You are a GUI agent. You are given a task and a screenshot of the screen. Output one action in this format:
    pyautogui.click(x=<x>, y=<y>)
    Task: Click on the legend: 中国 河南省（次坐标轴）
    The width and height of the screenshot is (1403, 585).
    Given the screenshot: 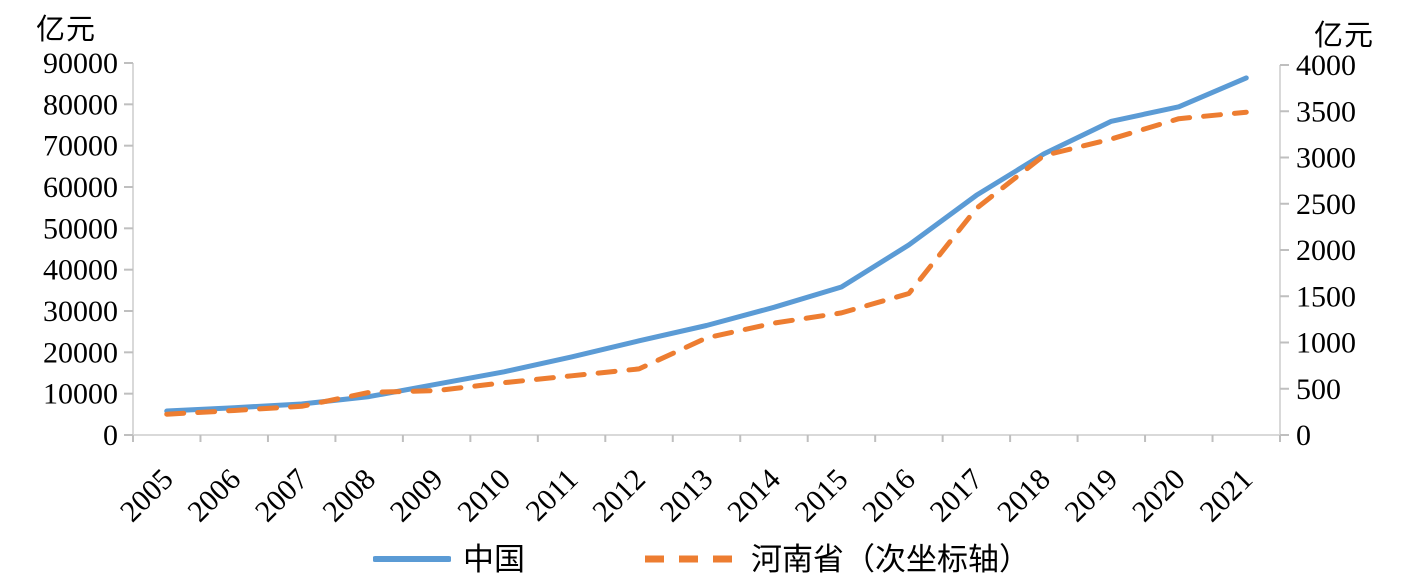 What is the action you would take?
    pyautogui.click(x=701, y=559)
    